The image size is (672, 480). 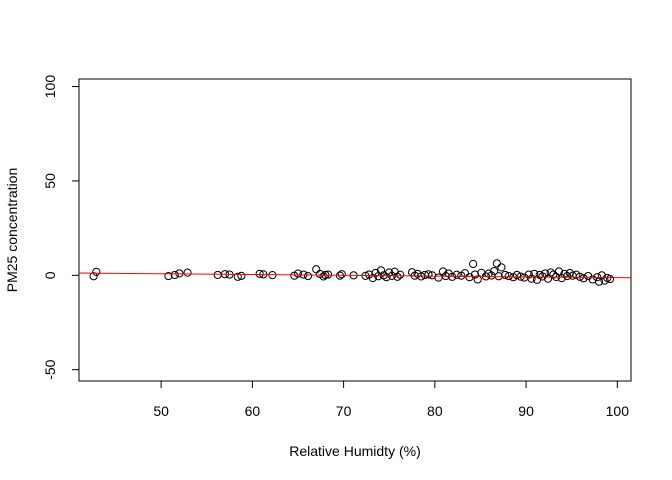 What do you see at coordinates (50, 369) in the screenshot?
I see `y-tick-label: -50` at bounding box center [50, 369].